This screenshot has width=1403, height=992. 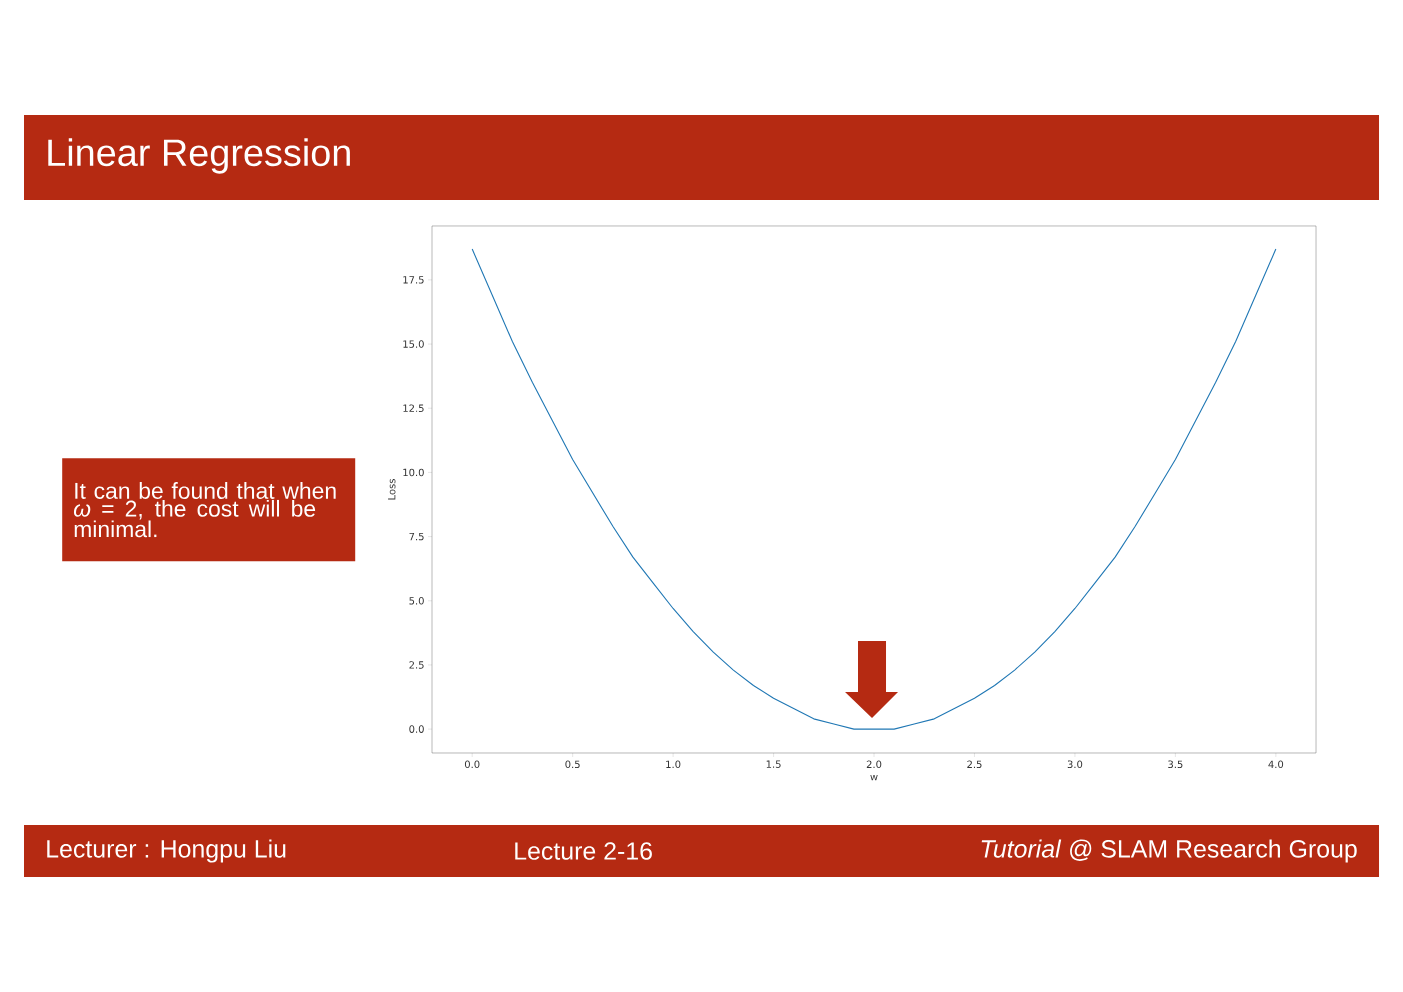 I want to click on y-tick-label: 2.5, so click(x=416, y=665).